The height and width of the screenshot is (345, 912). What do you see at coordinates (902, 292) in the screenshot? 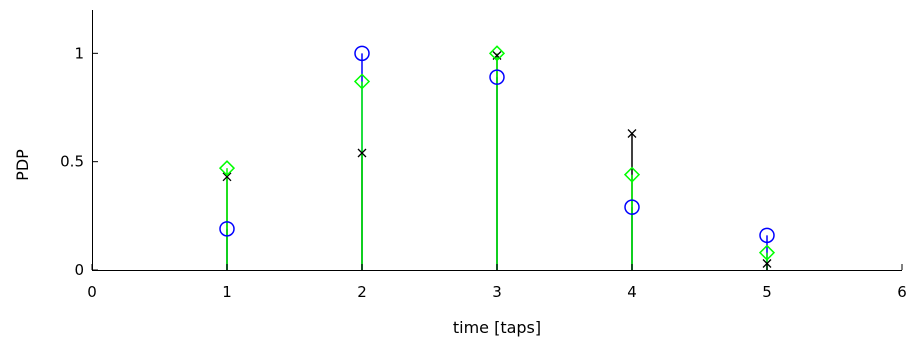
I see `x-tick-label: 6` at bounding box center [902, 292].